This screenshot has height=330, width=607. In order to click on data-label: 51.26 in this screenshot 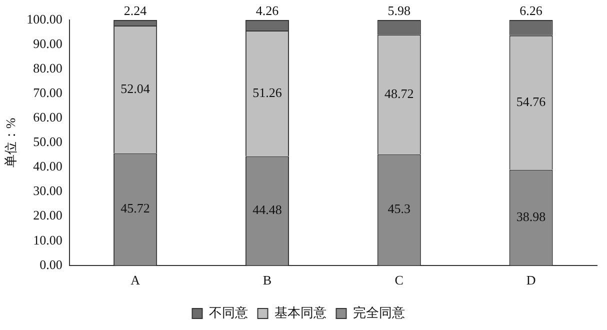, I will do `click(267, 92)`.